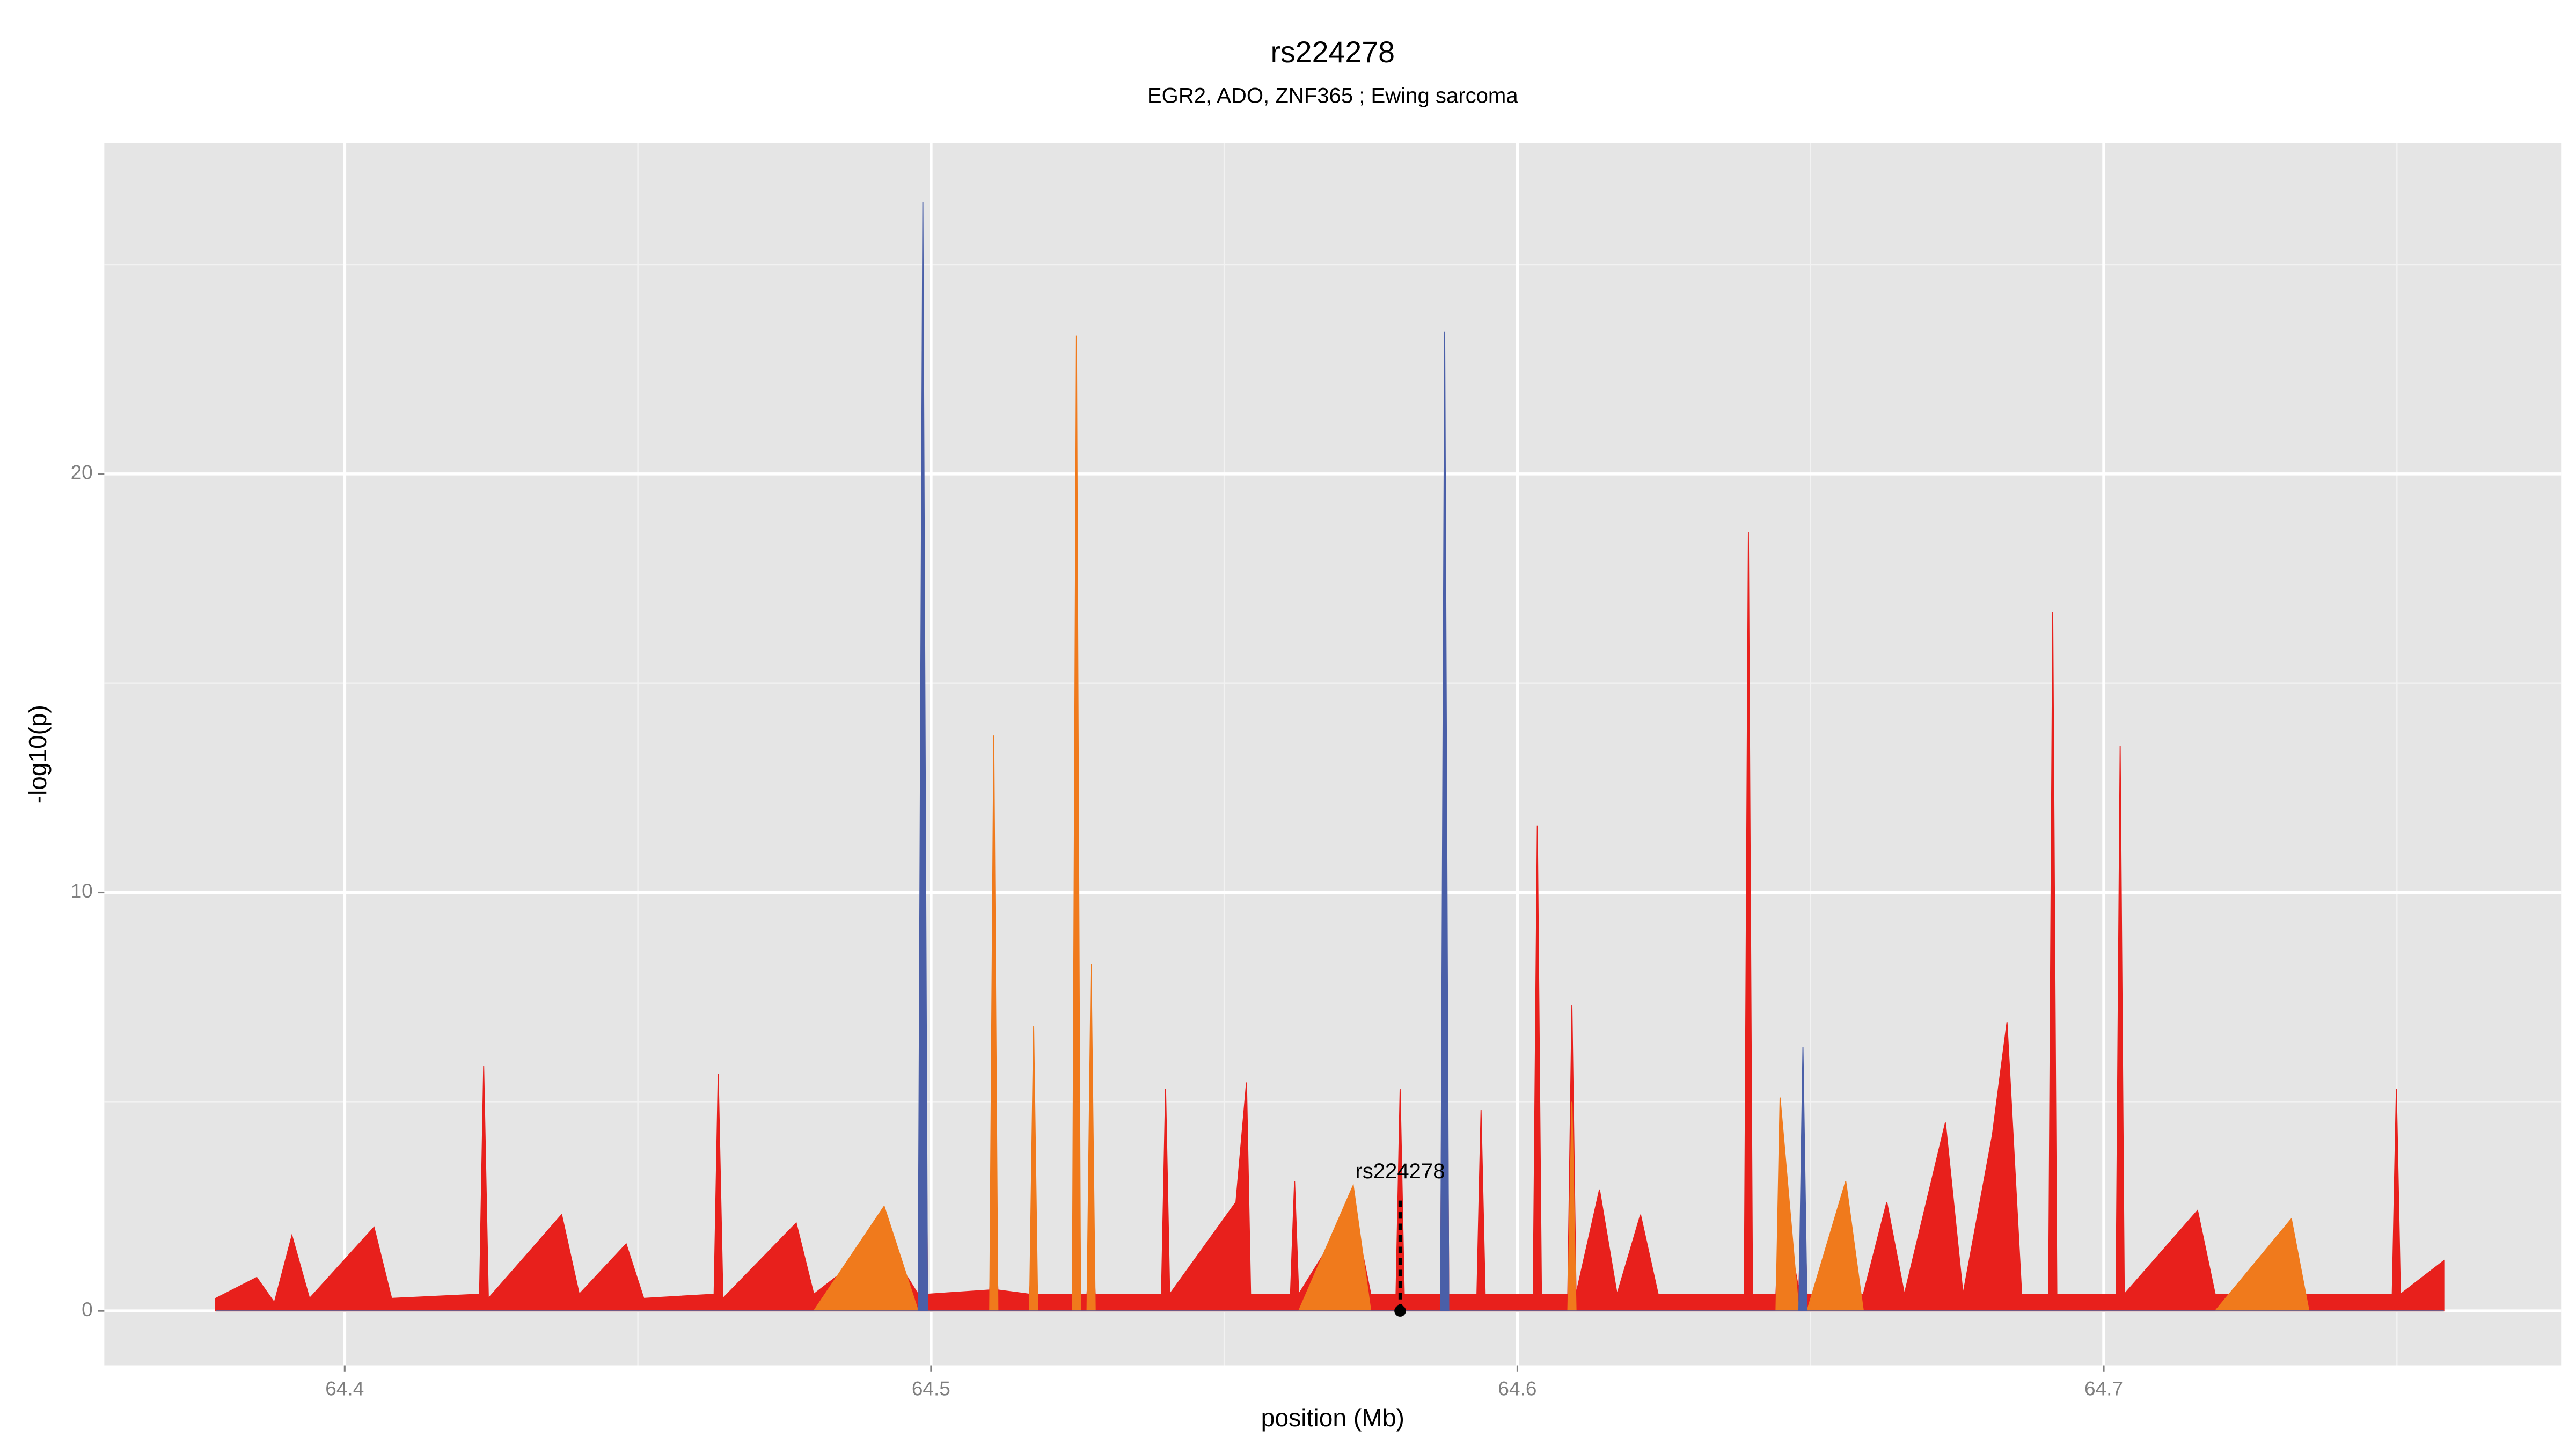  I want to click on x-axis-label: position (Mb), so click(1332, 1418).